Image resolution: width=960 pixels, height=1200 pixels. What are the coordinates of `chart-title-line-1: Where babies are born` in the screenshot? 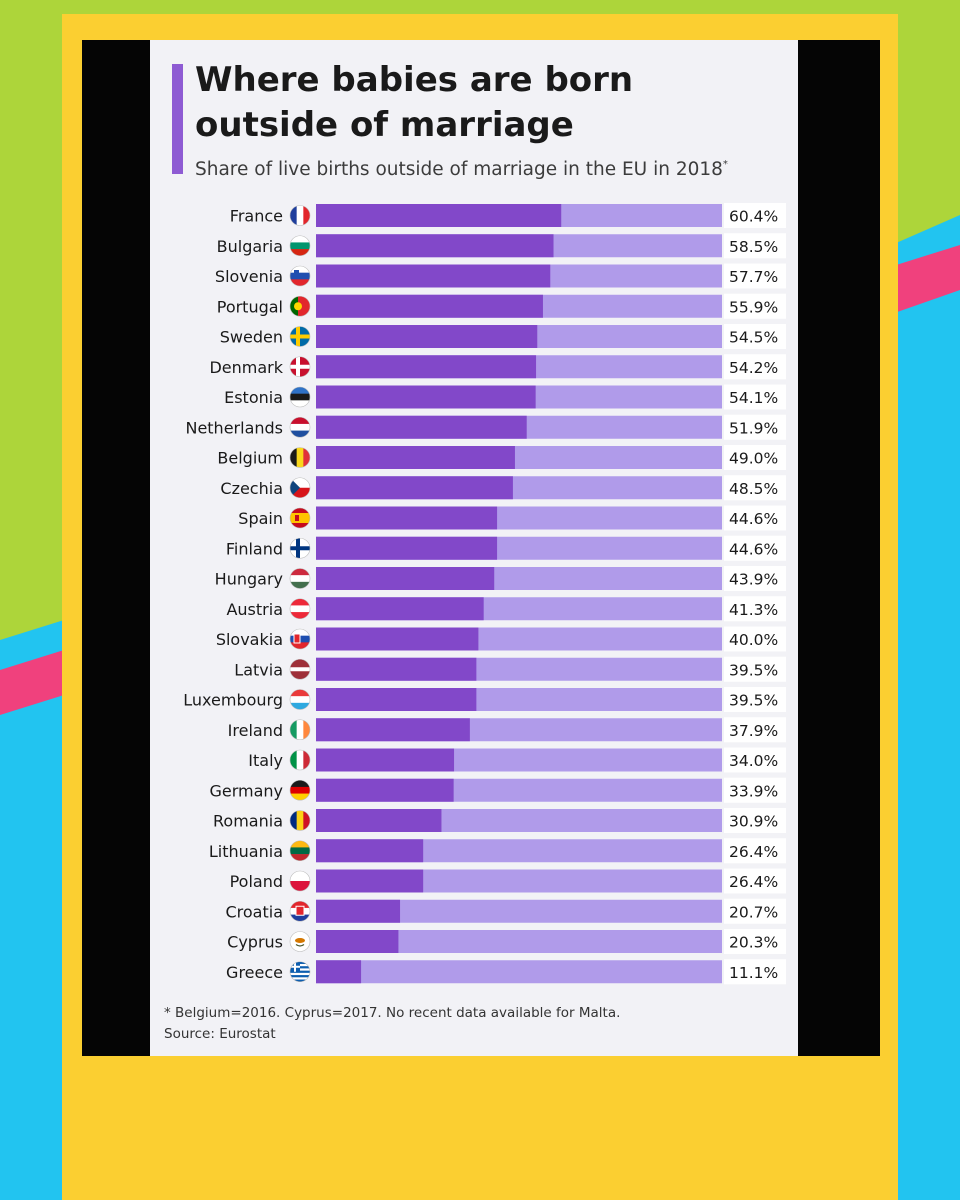 It's located at (414, 80).